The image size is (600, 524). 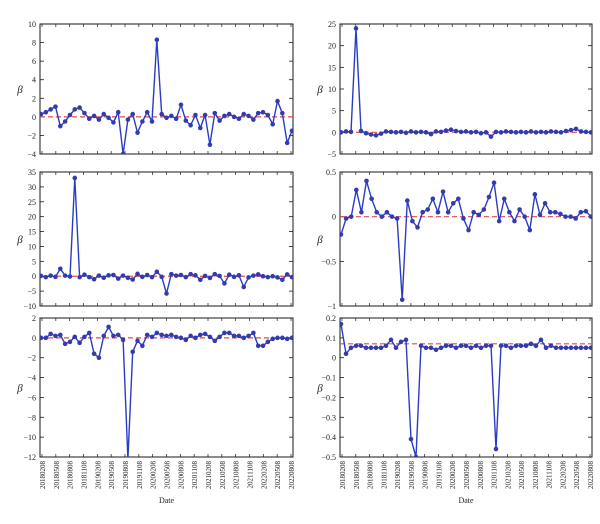 I want to click on y-tick-label: −0.4, so click(x=328, y=437).